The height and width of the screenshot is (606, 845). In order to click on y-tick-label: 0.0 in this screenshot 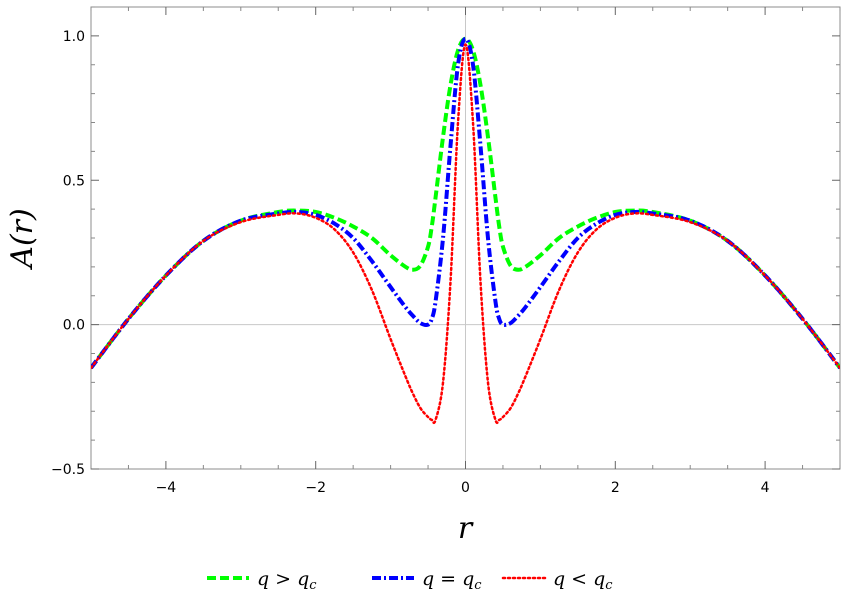, I will do `click(74, 326)`.